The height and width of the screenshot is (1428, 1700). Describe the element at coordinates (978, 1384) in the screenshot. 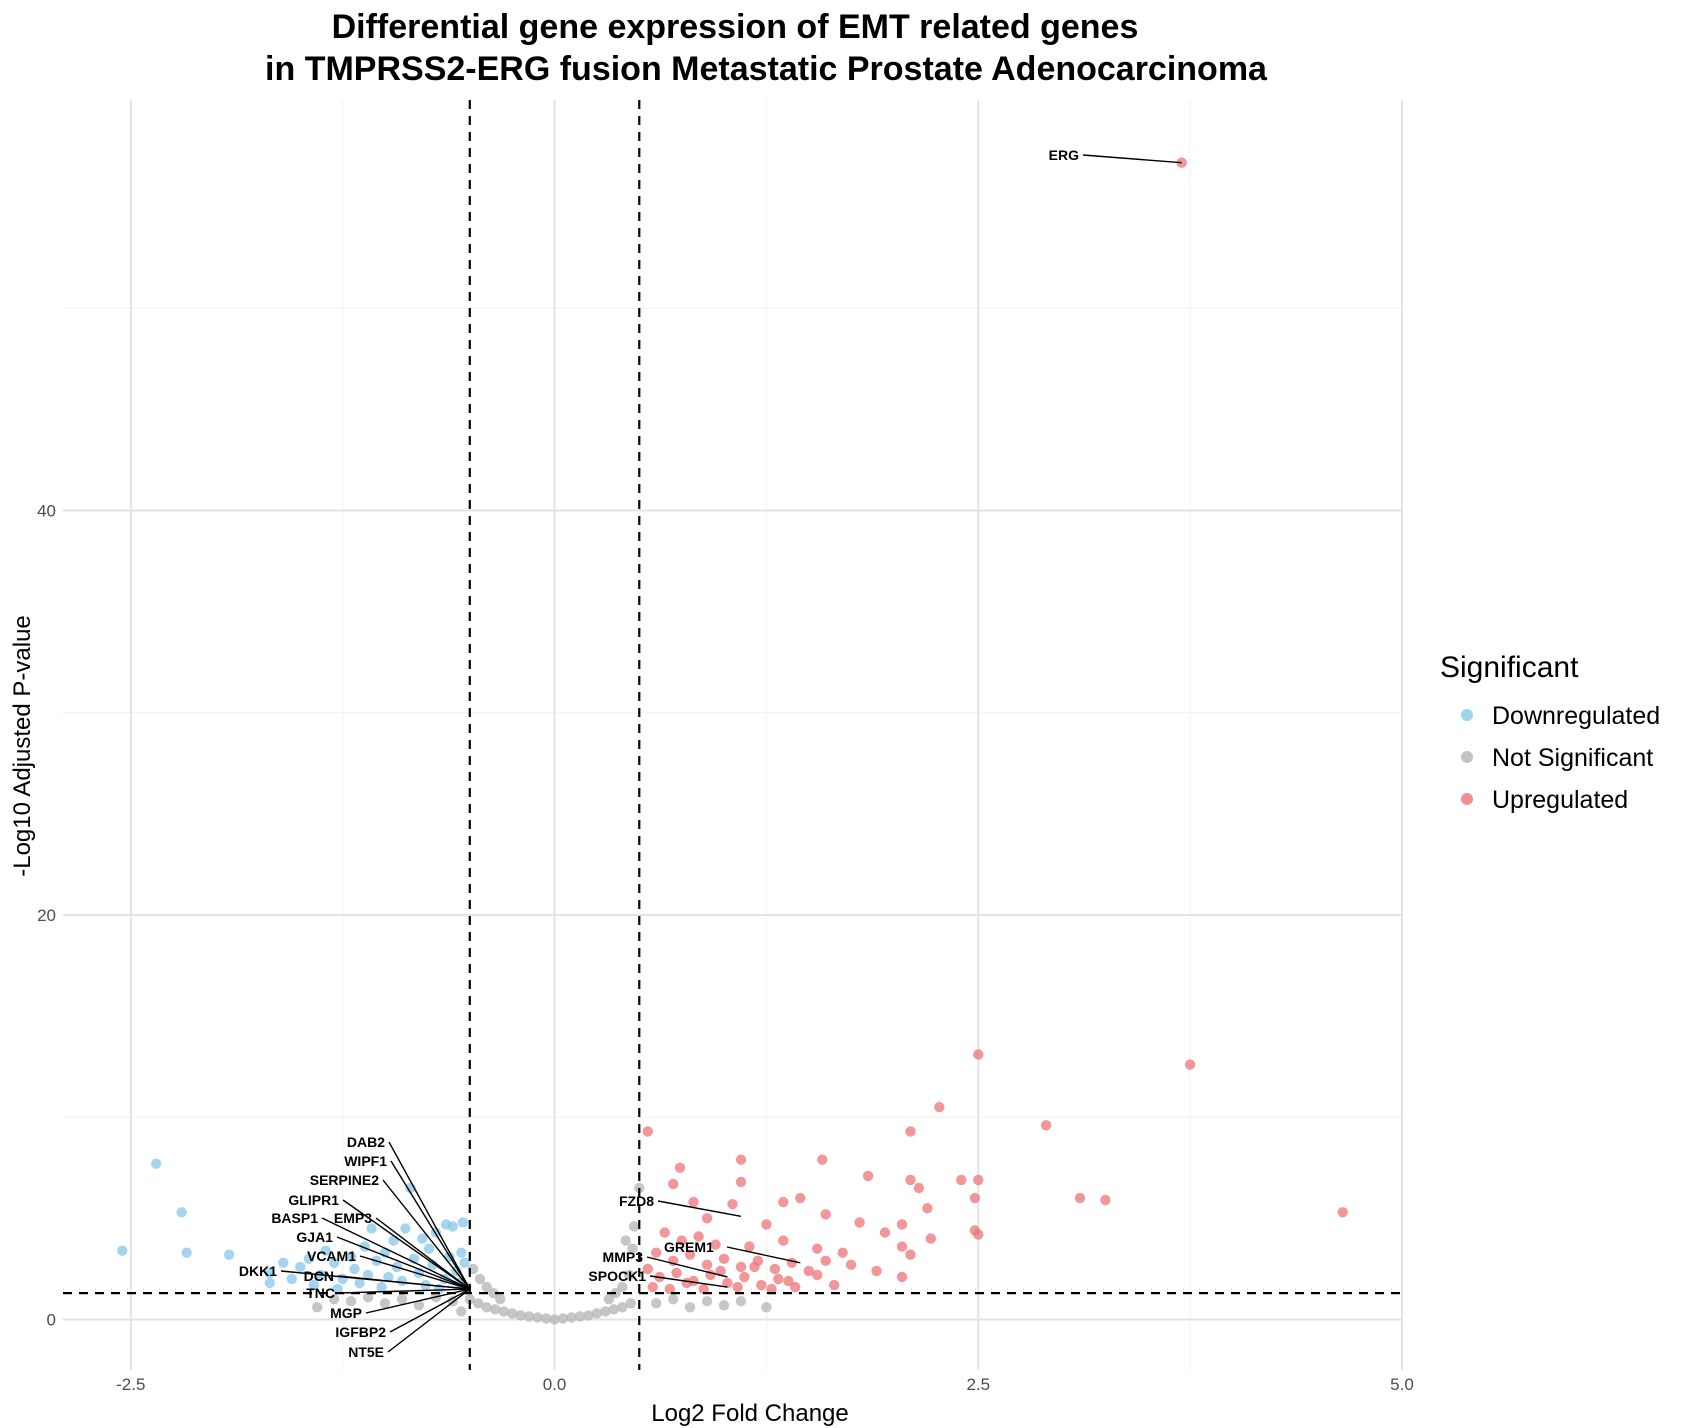

I see `x-tick-label: 2.5` at that location.